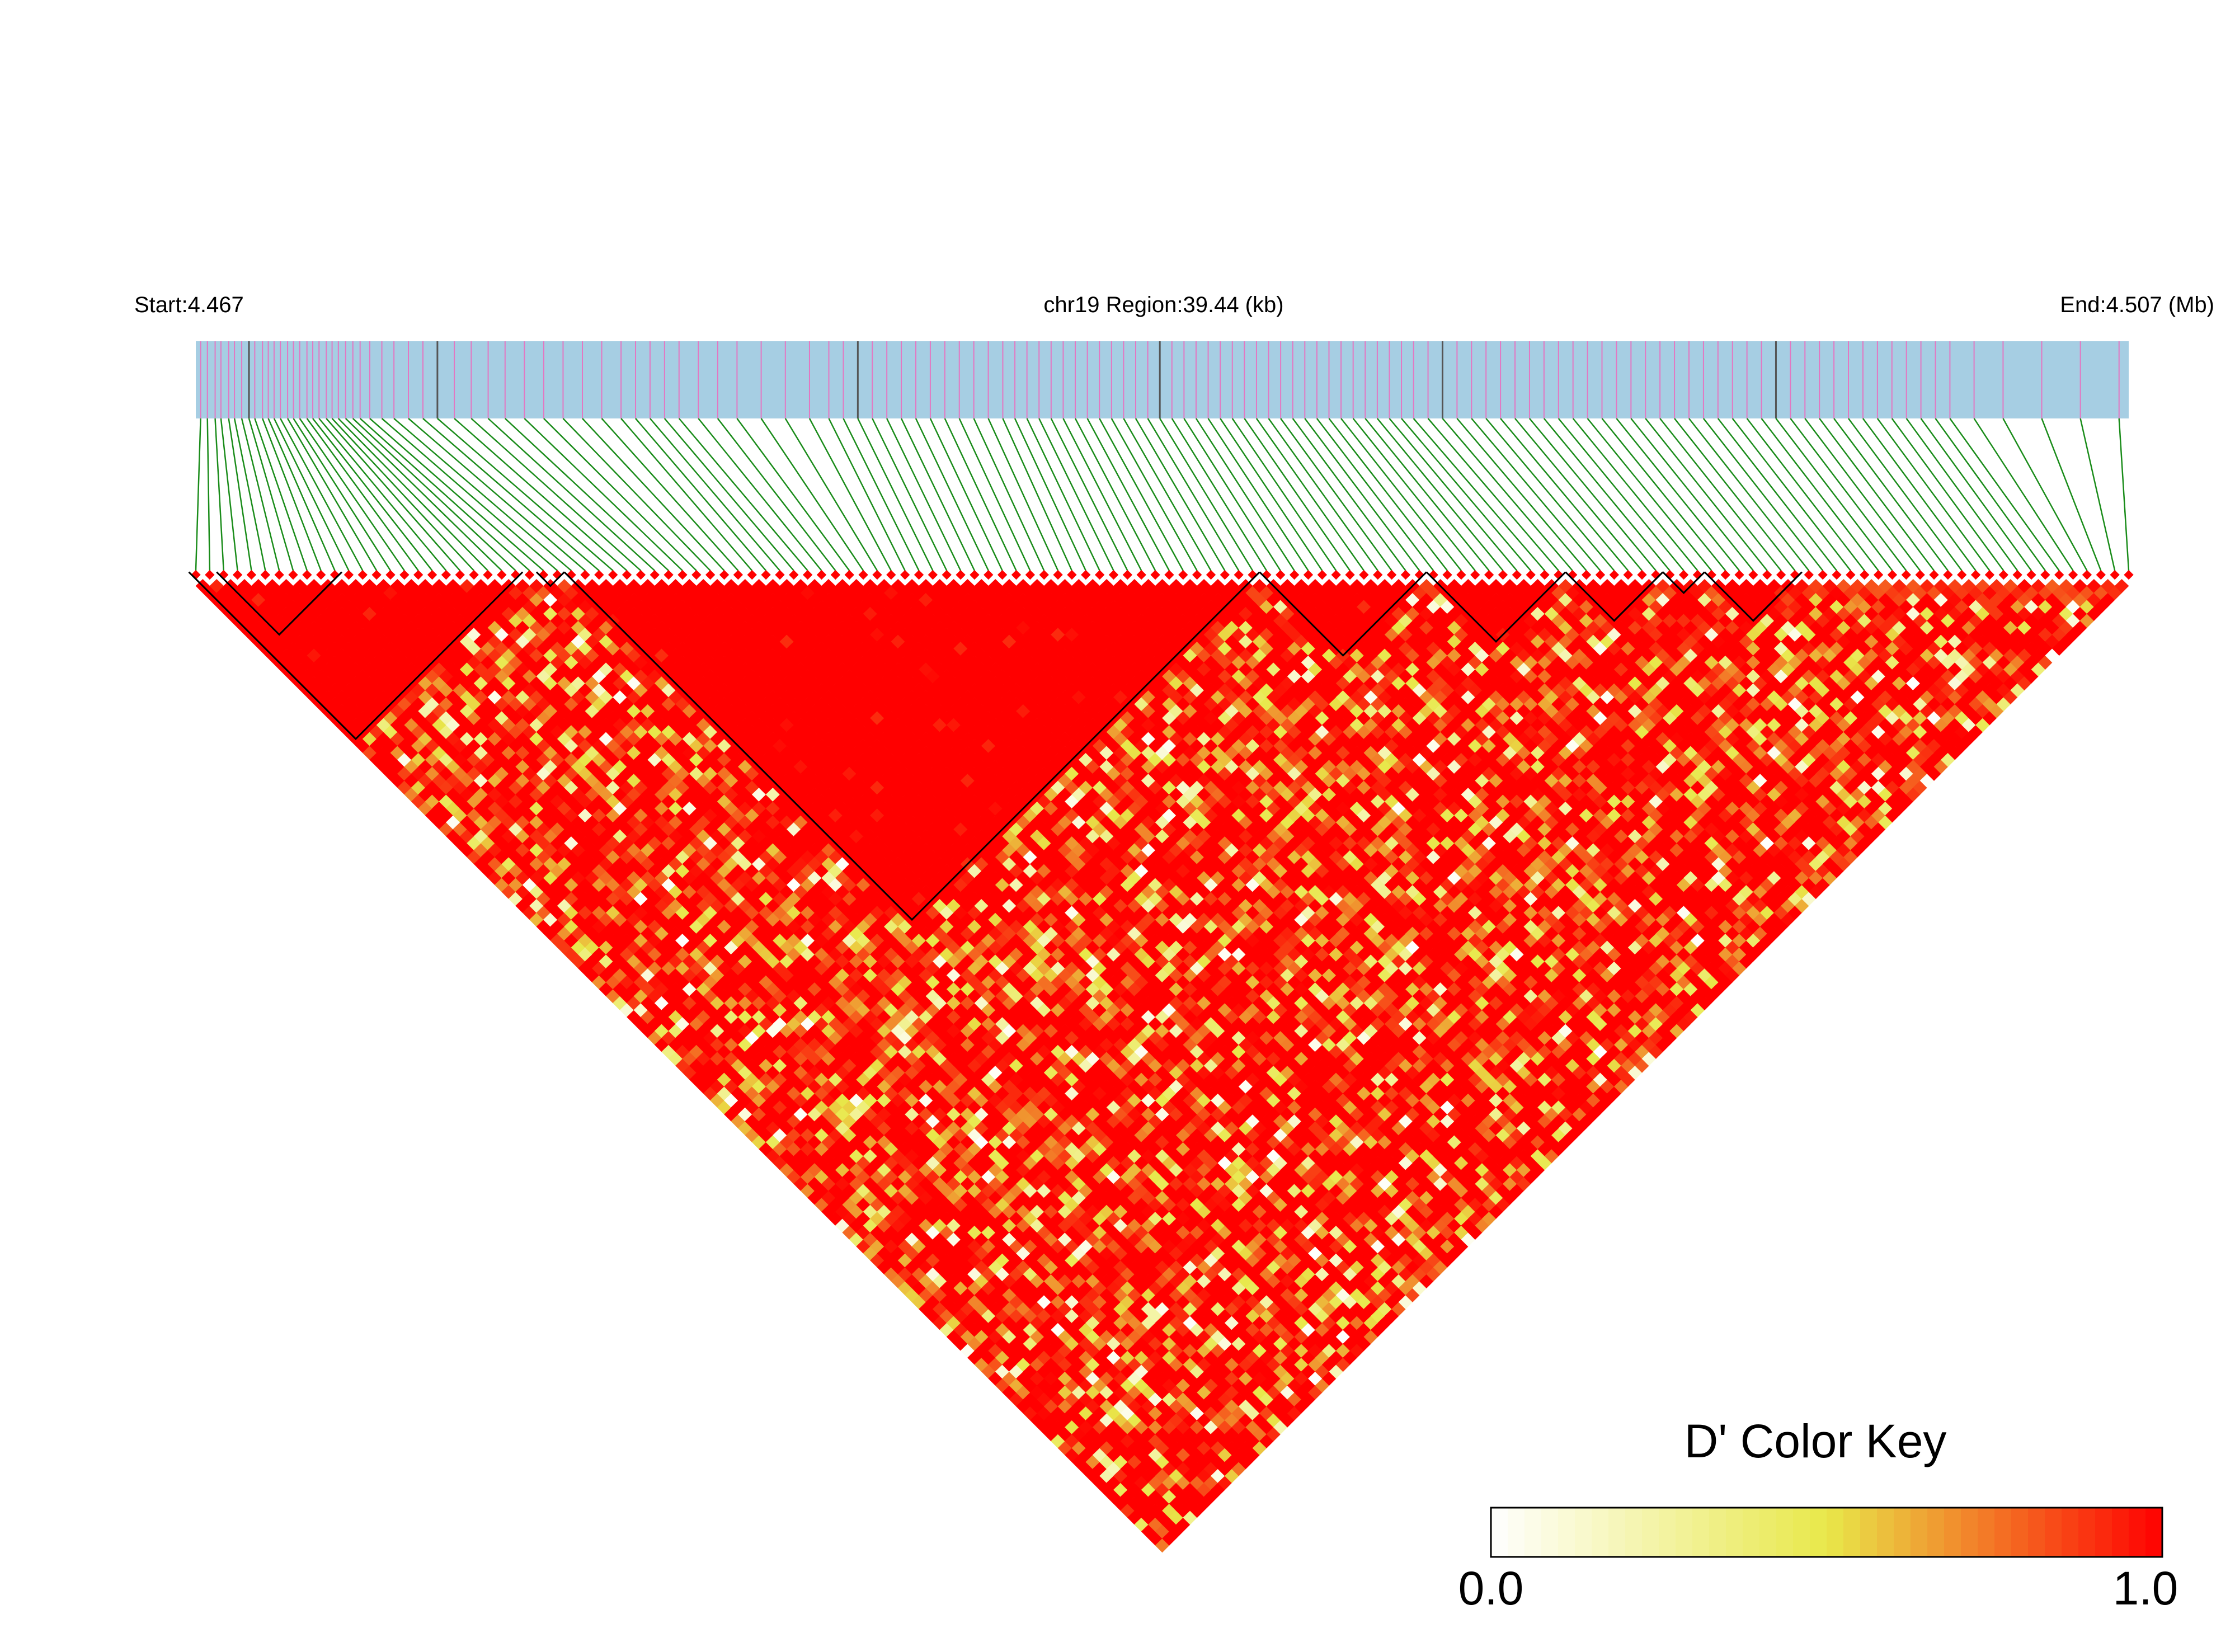 This screenshot has height=1652, width=2235. I want to click on snp-connector-lines, so click(1162, 495).